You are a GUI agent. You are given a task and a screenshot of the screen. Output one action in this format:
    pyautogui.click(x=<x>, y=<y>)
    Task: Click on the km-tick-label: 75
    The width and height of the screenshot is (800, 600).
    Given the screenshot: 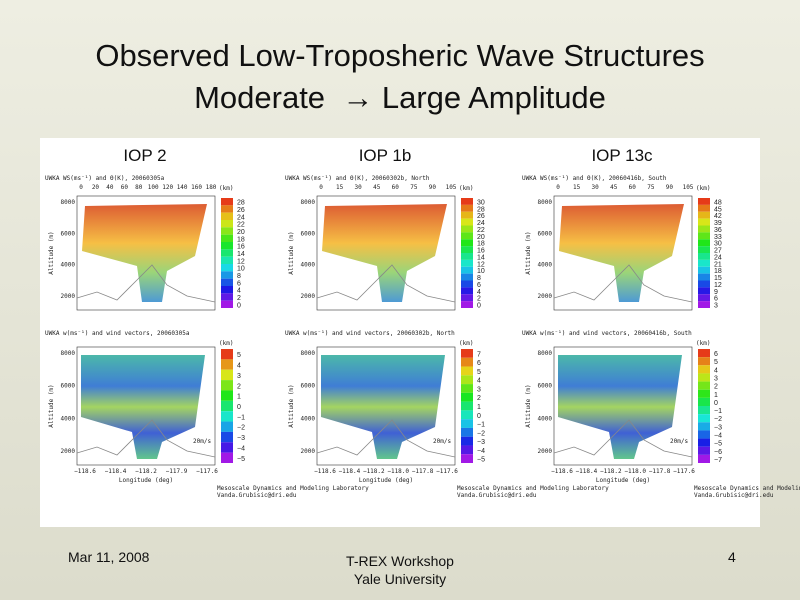 What is the action you would take?
    pyautogui.click(x=651, y=187)
    